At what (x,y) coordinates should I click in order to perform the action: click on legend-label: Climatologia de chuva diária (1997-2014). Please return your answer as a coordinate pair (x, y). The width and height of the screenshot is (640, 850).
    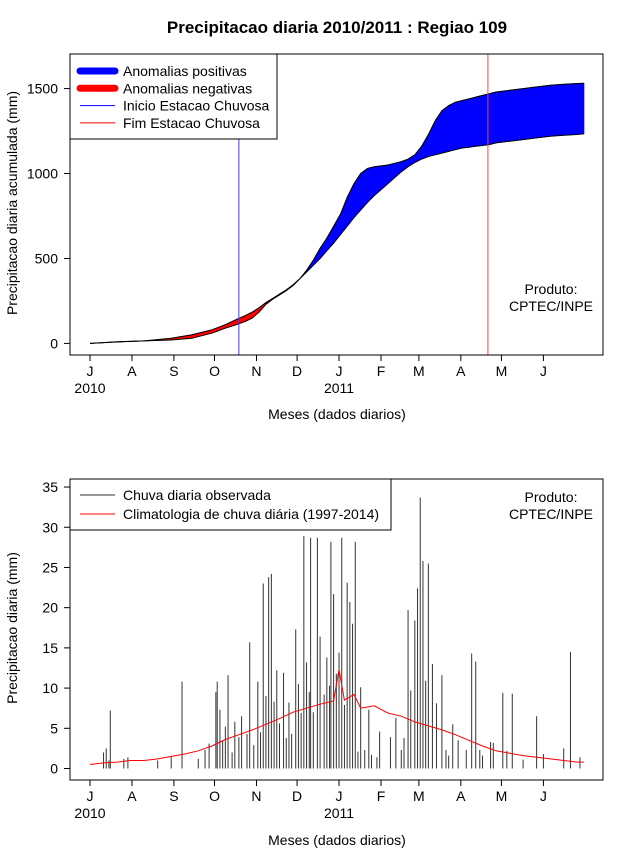
    Looking at the image, I should click on (251, 514).